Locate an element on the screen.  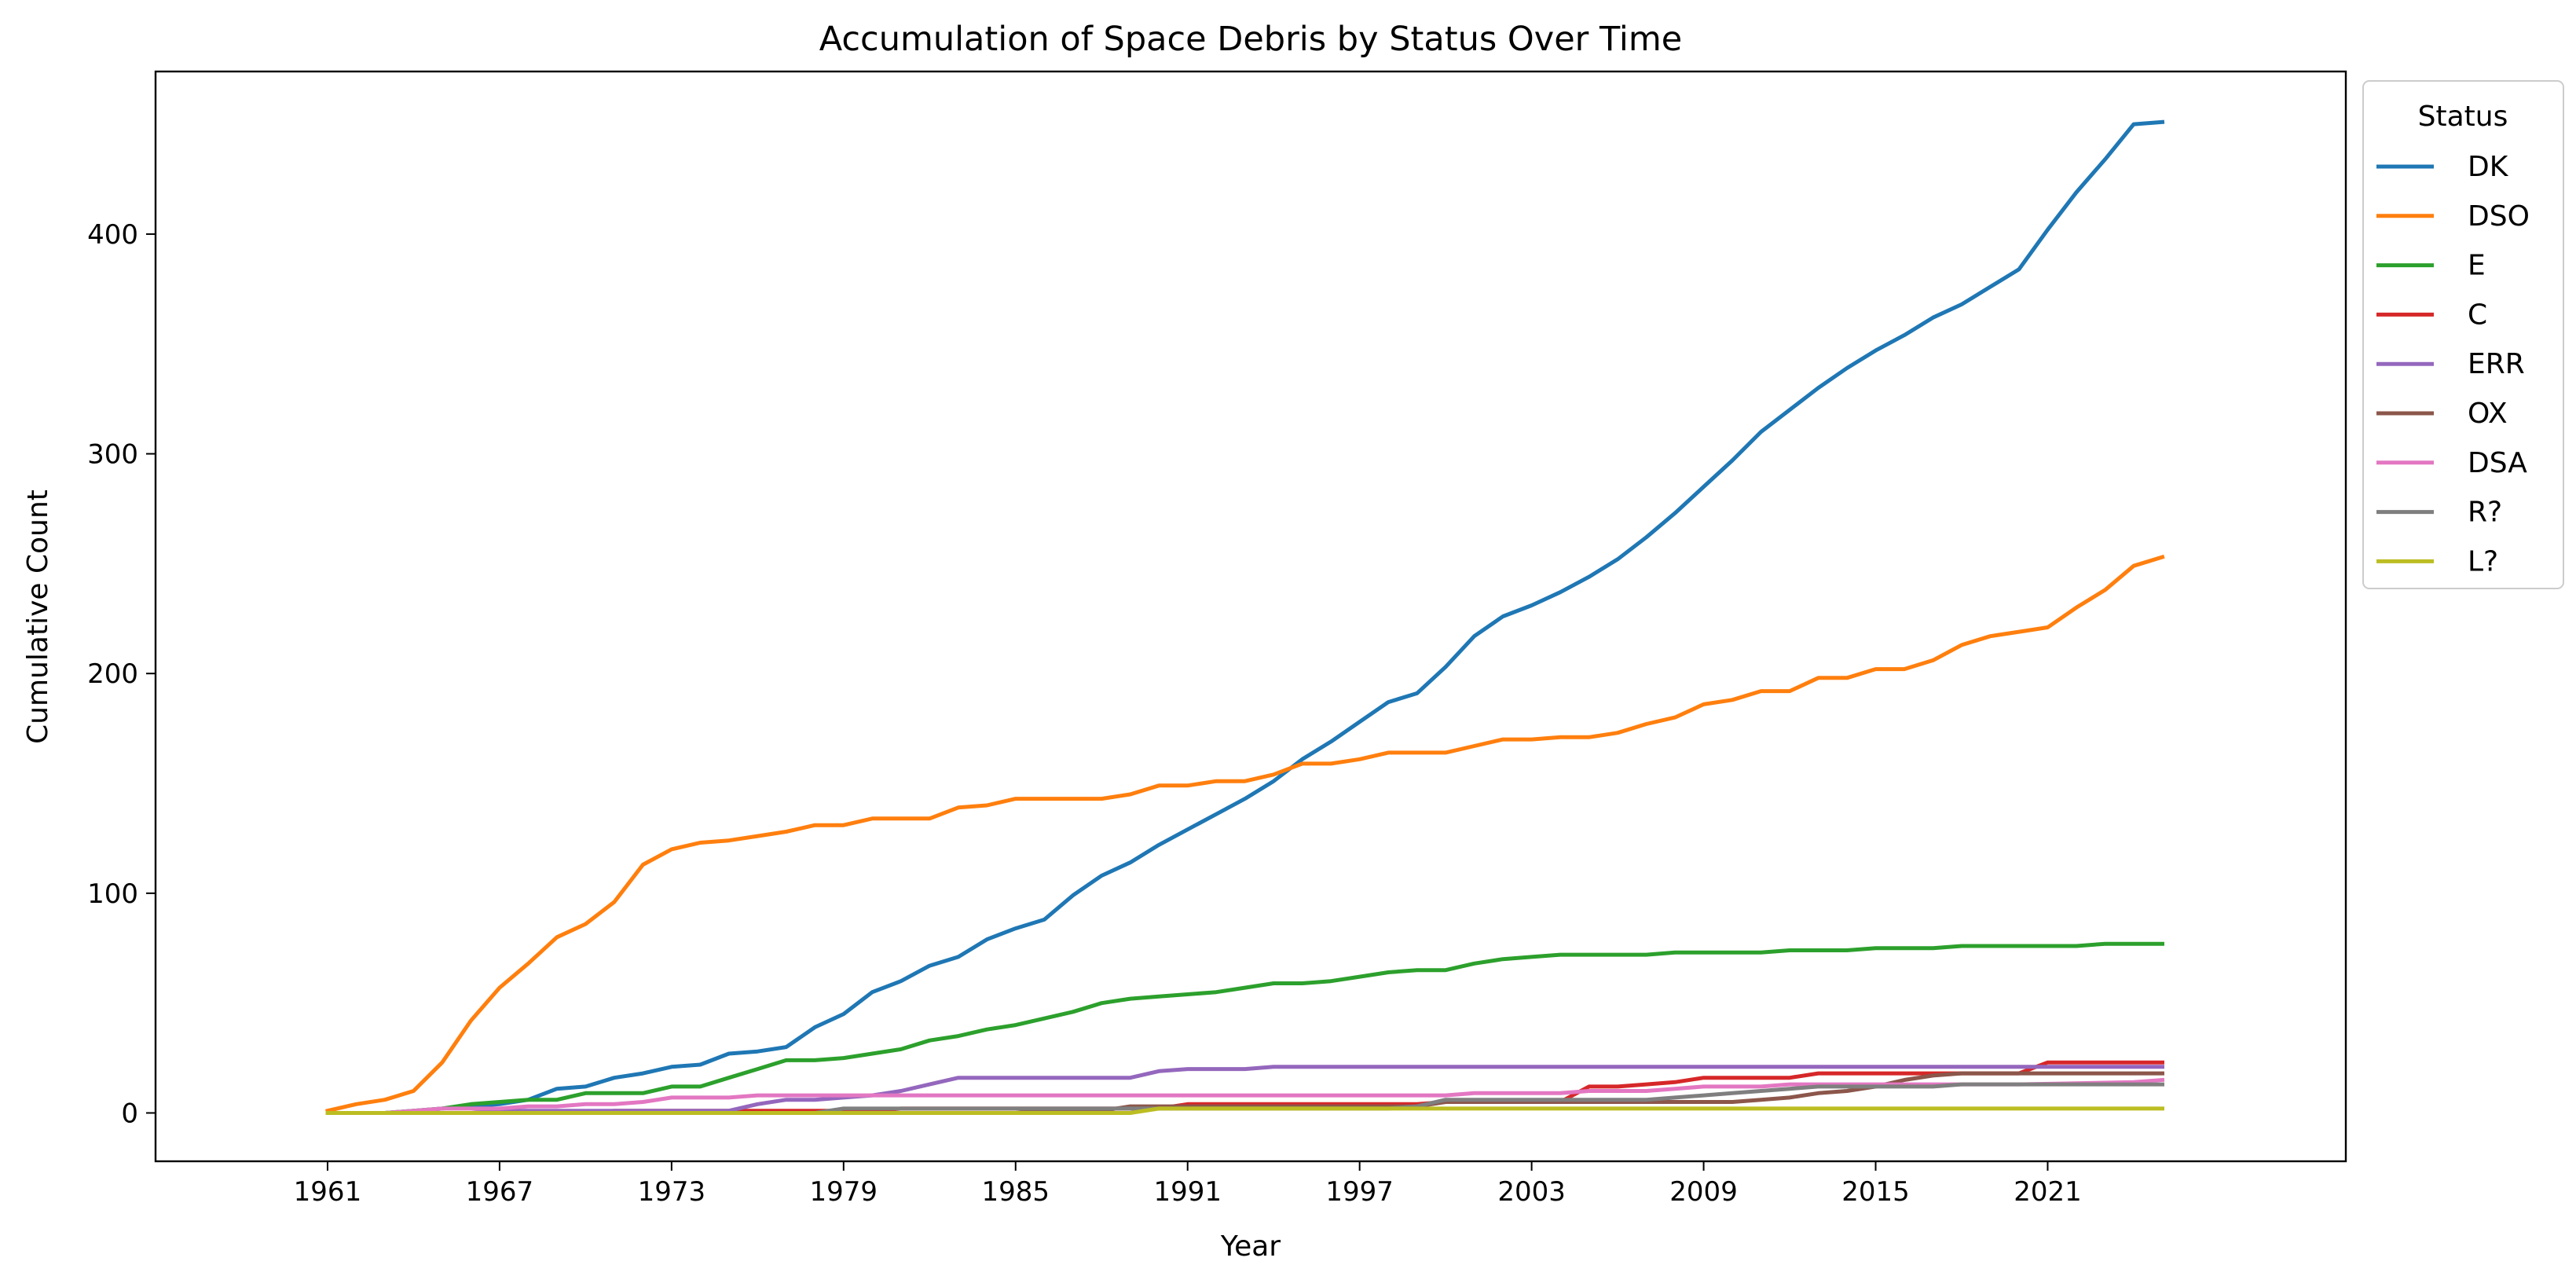
y-axis-ticks: 0 100 200 300 400 is located at coordinates (121, 674).